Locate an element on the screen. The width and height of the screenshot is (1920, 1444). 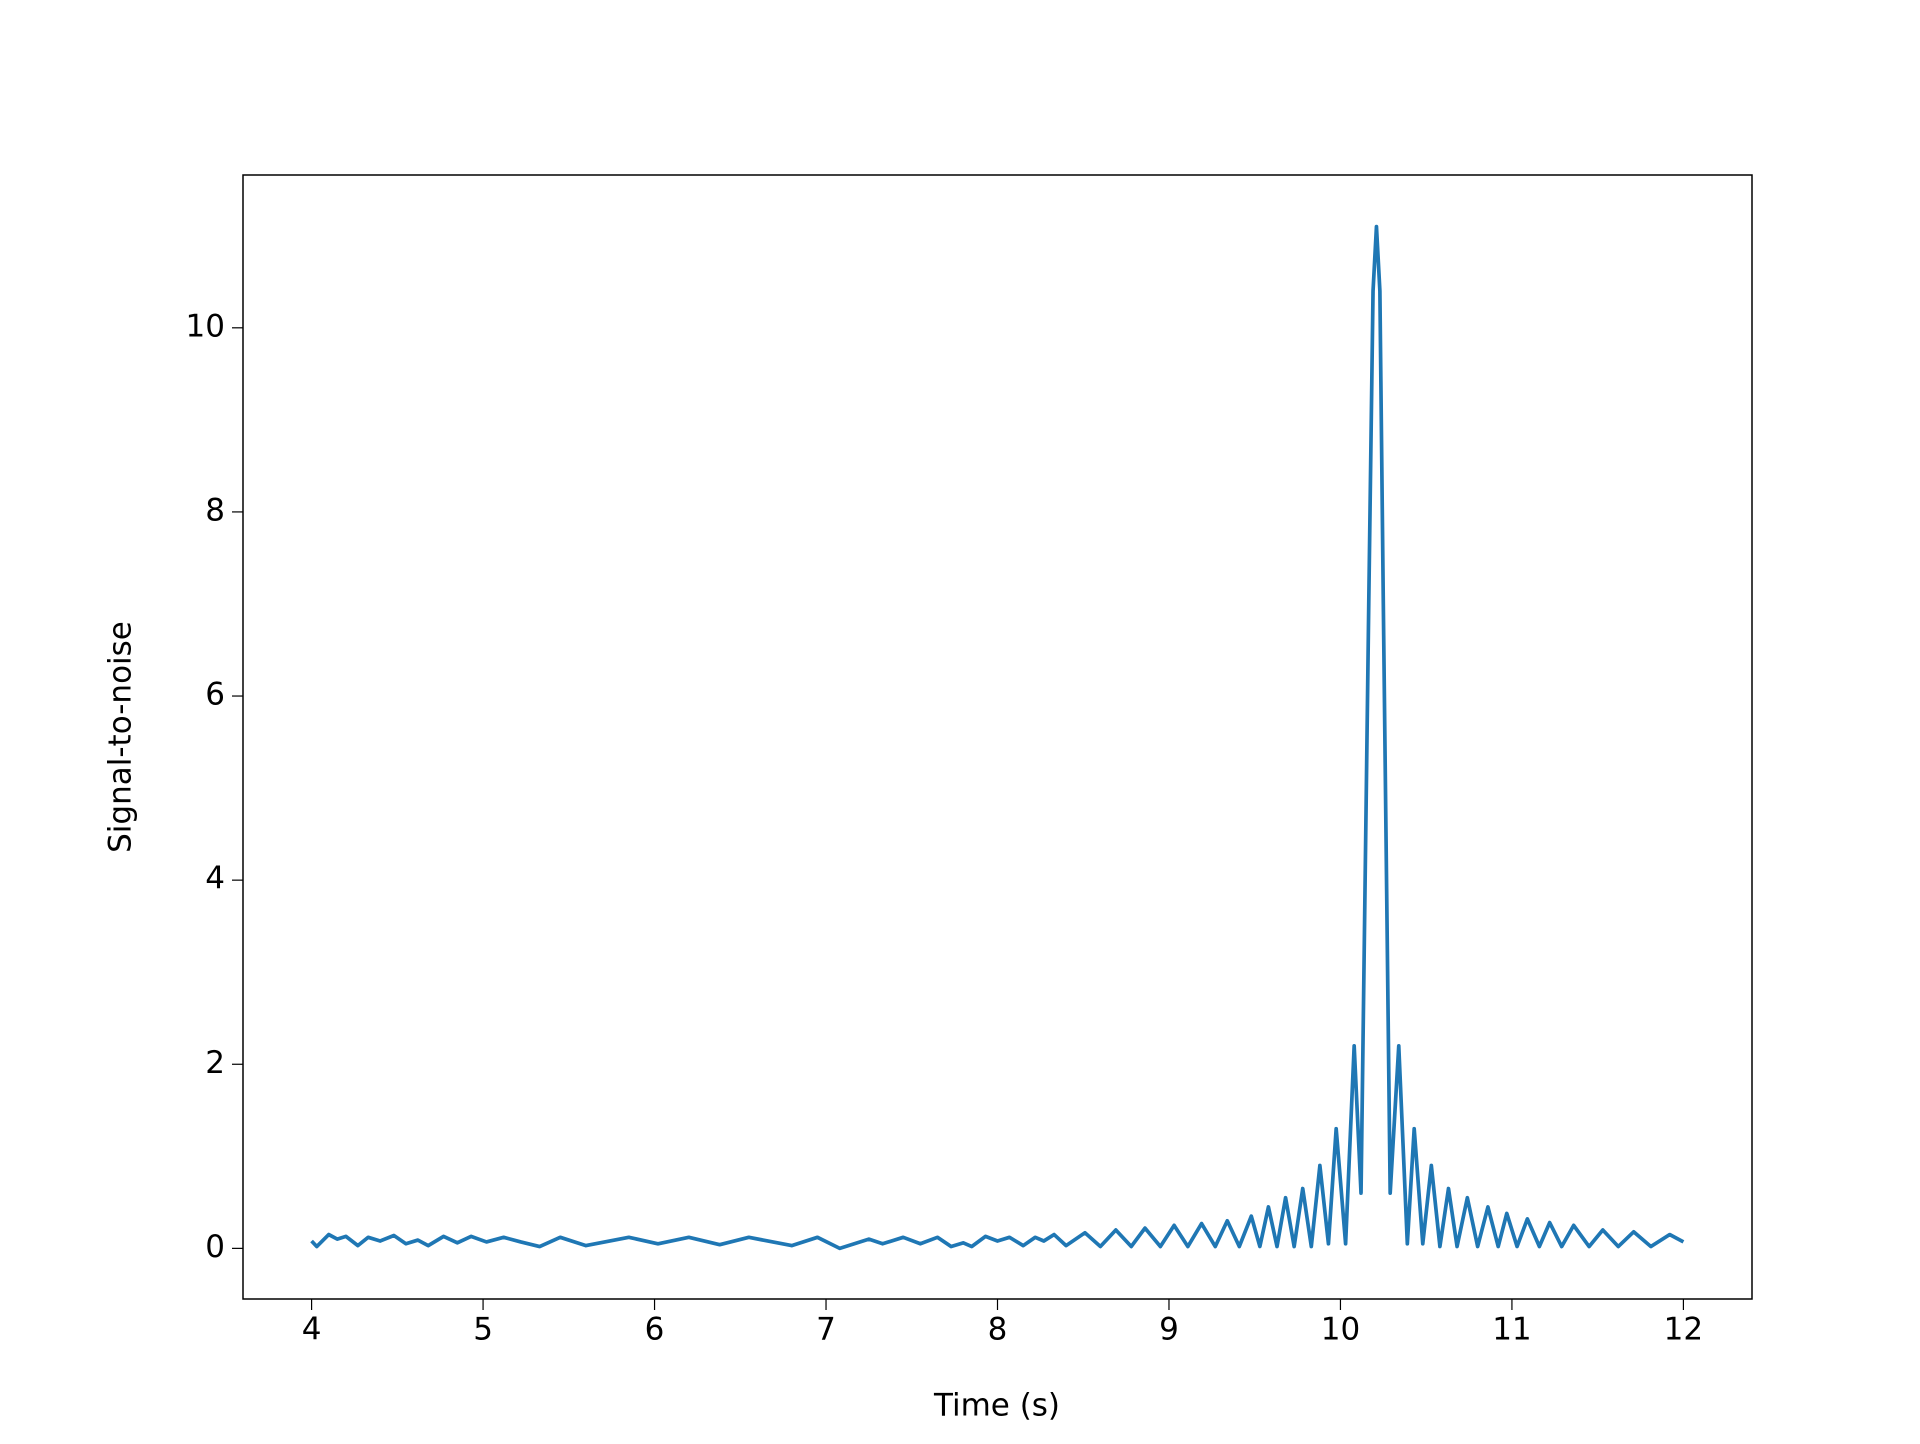
y-tick-label: 10 is located at coordinates (205, 326).